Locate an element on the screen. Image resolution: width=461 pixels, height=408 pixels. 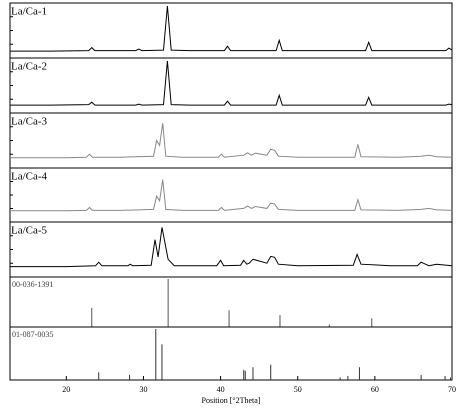
x-tick-label: 50 is located at coordinates (298, 389).